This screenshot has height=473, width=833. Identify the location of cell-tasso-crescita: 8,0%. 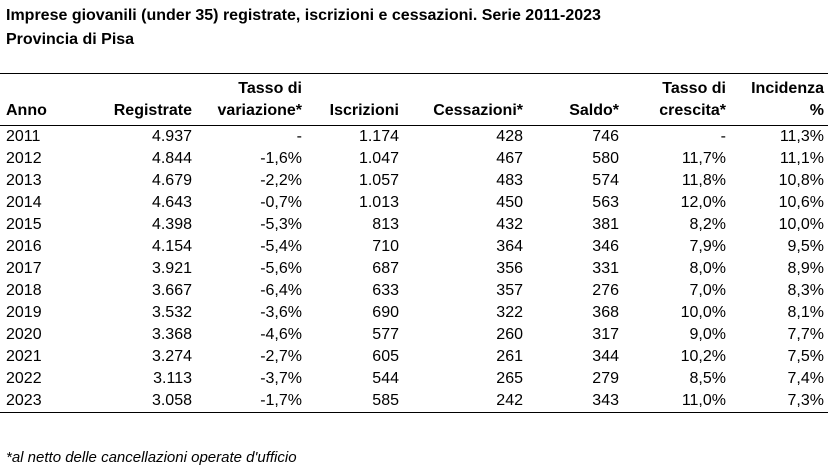
(707, 268).